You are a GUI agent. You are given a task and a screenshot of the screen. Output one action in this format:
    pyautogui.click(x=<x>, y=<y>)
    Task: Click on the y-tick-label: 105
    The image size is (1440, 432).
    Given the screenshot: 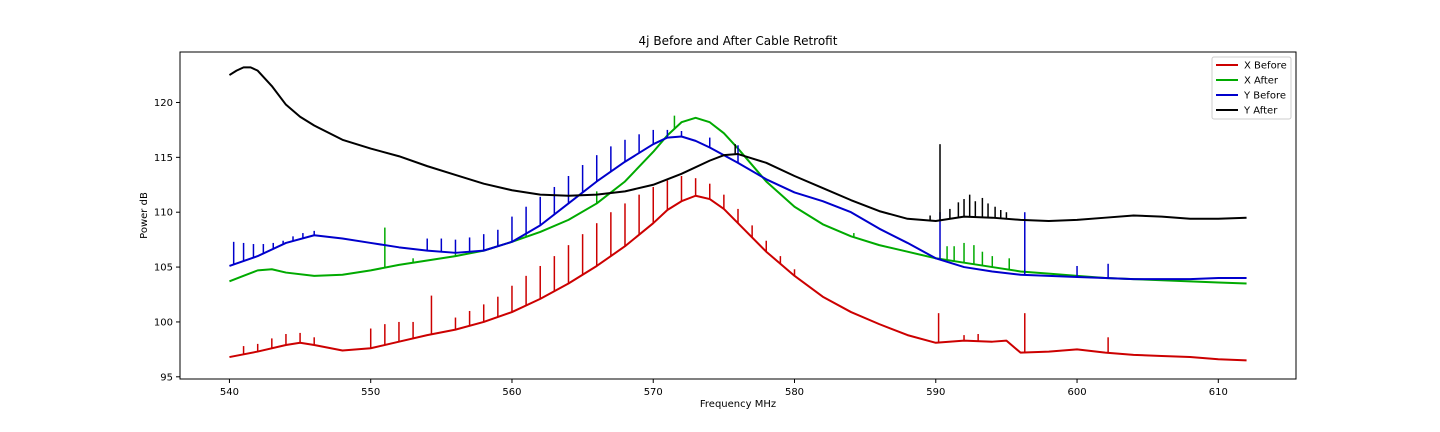 What is the action you would take?
    pyautogui.click(x=163, y=268)
    